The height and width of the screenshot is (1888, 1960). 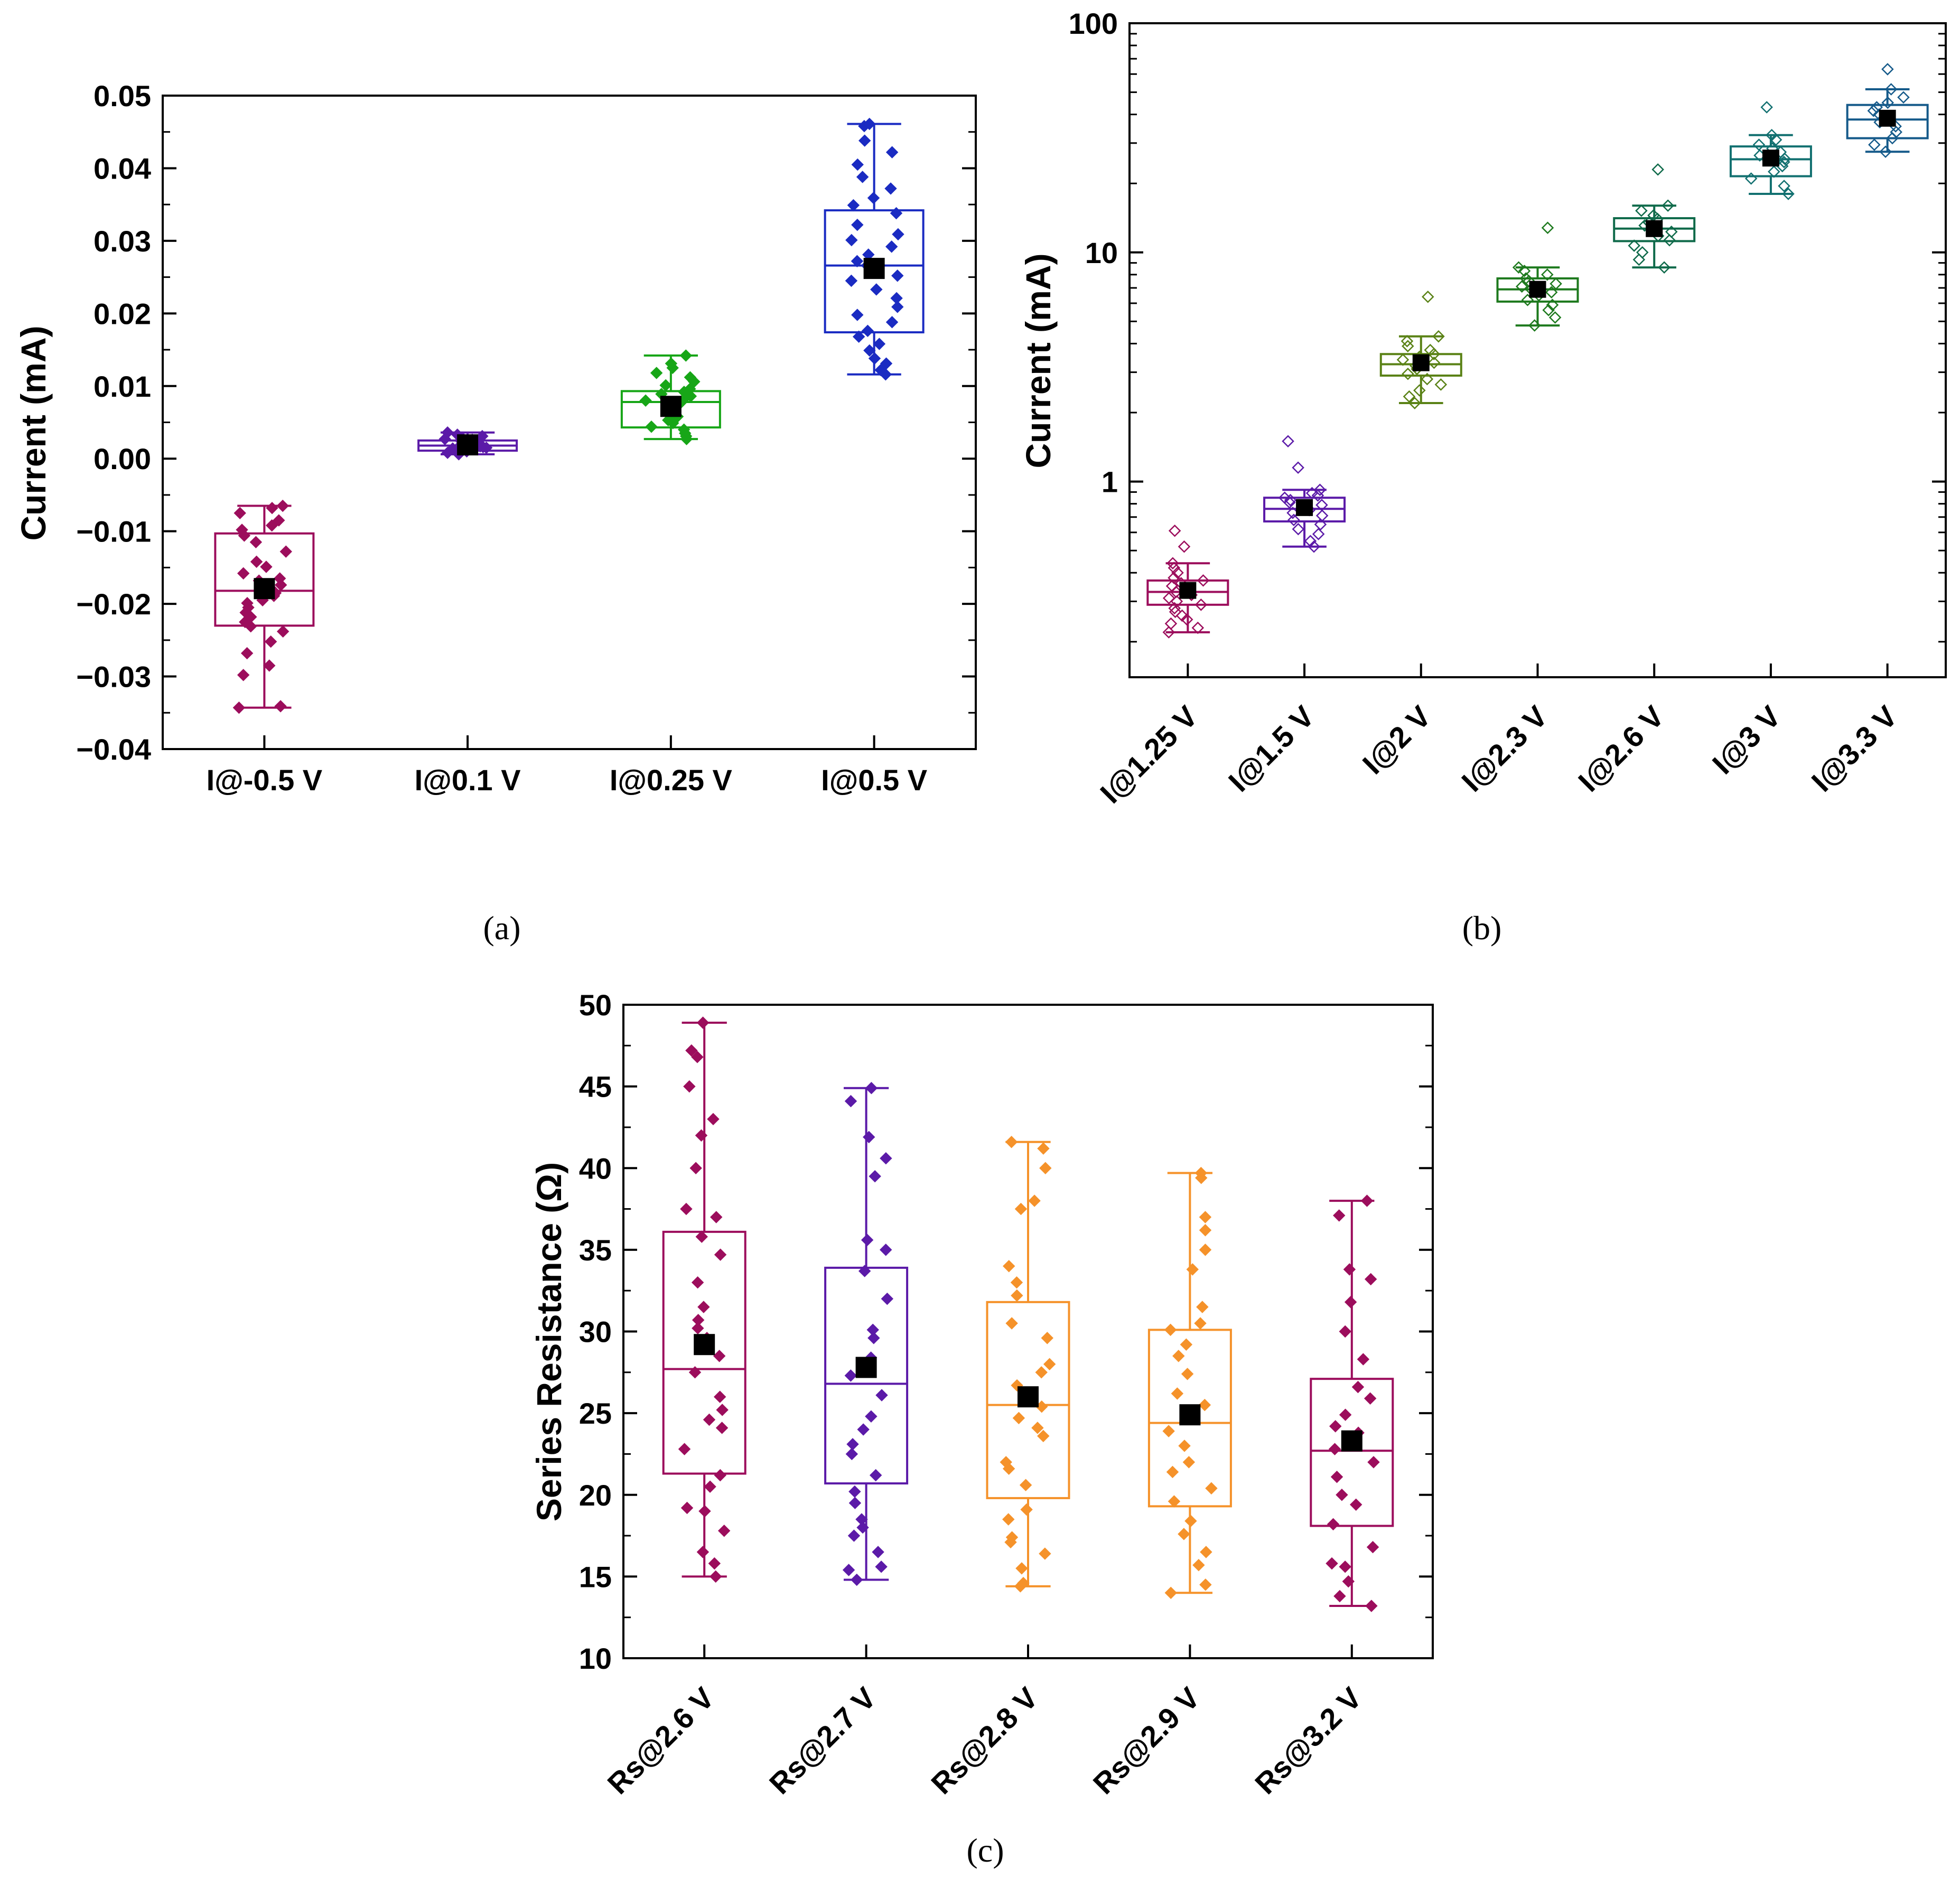 What do you see at coordinates (113, 750) in the screenshot?
I see `y-tick-label: −0.04` at bounding box center [113, 750].